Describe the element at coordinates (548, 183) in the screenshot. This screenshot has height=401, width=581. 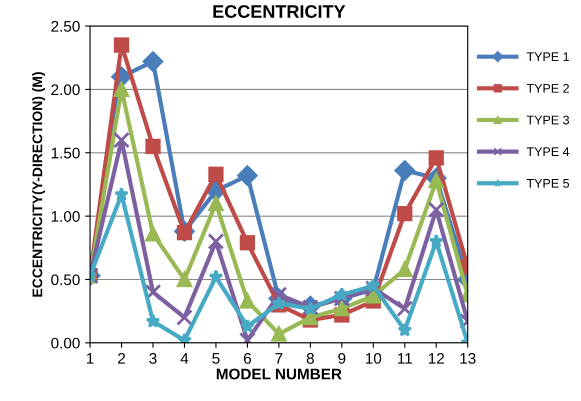
I see `legend-label: TYPE 5` at that location.